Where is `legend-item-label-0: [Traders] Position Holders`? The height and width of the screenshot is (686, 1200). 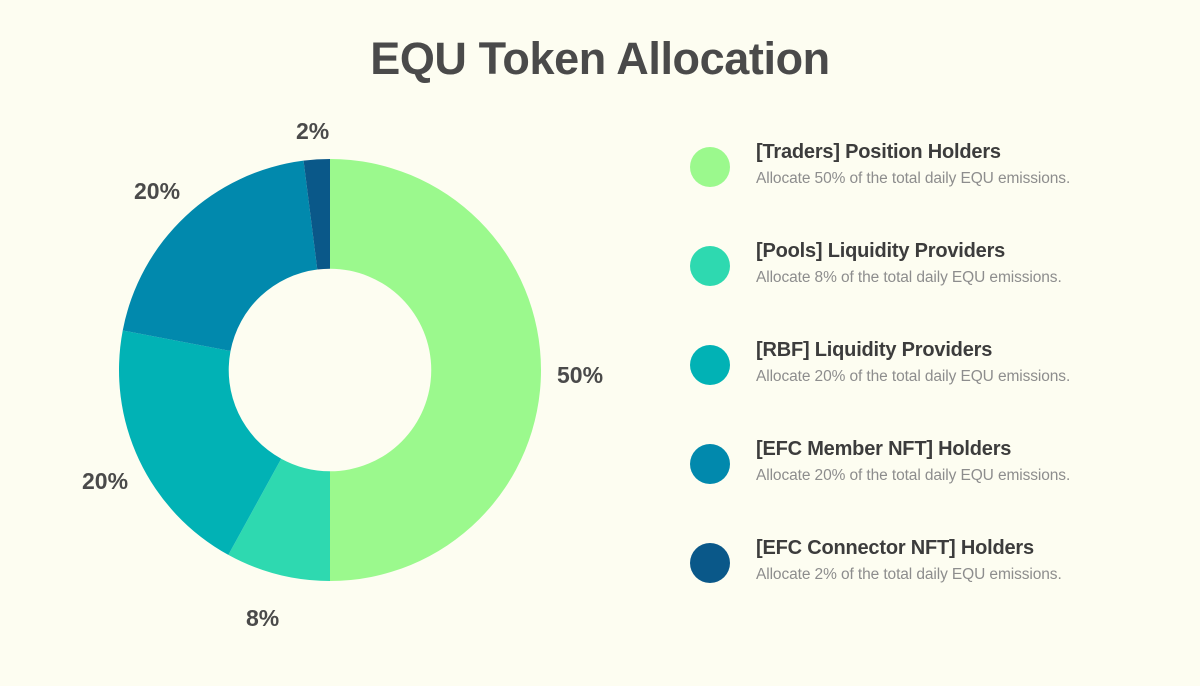 legend-item-label-0: [Traders] Position Holders is located at coordinates (878, 152).